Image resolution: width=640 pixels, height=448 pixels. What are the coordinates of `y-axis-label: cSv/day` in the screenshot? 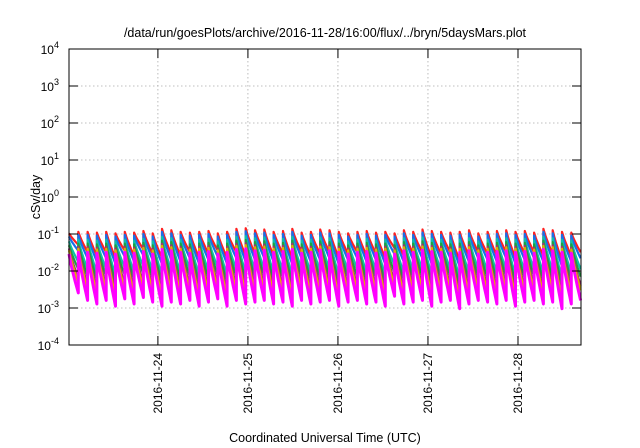 It's located at (36, 196).